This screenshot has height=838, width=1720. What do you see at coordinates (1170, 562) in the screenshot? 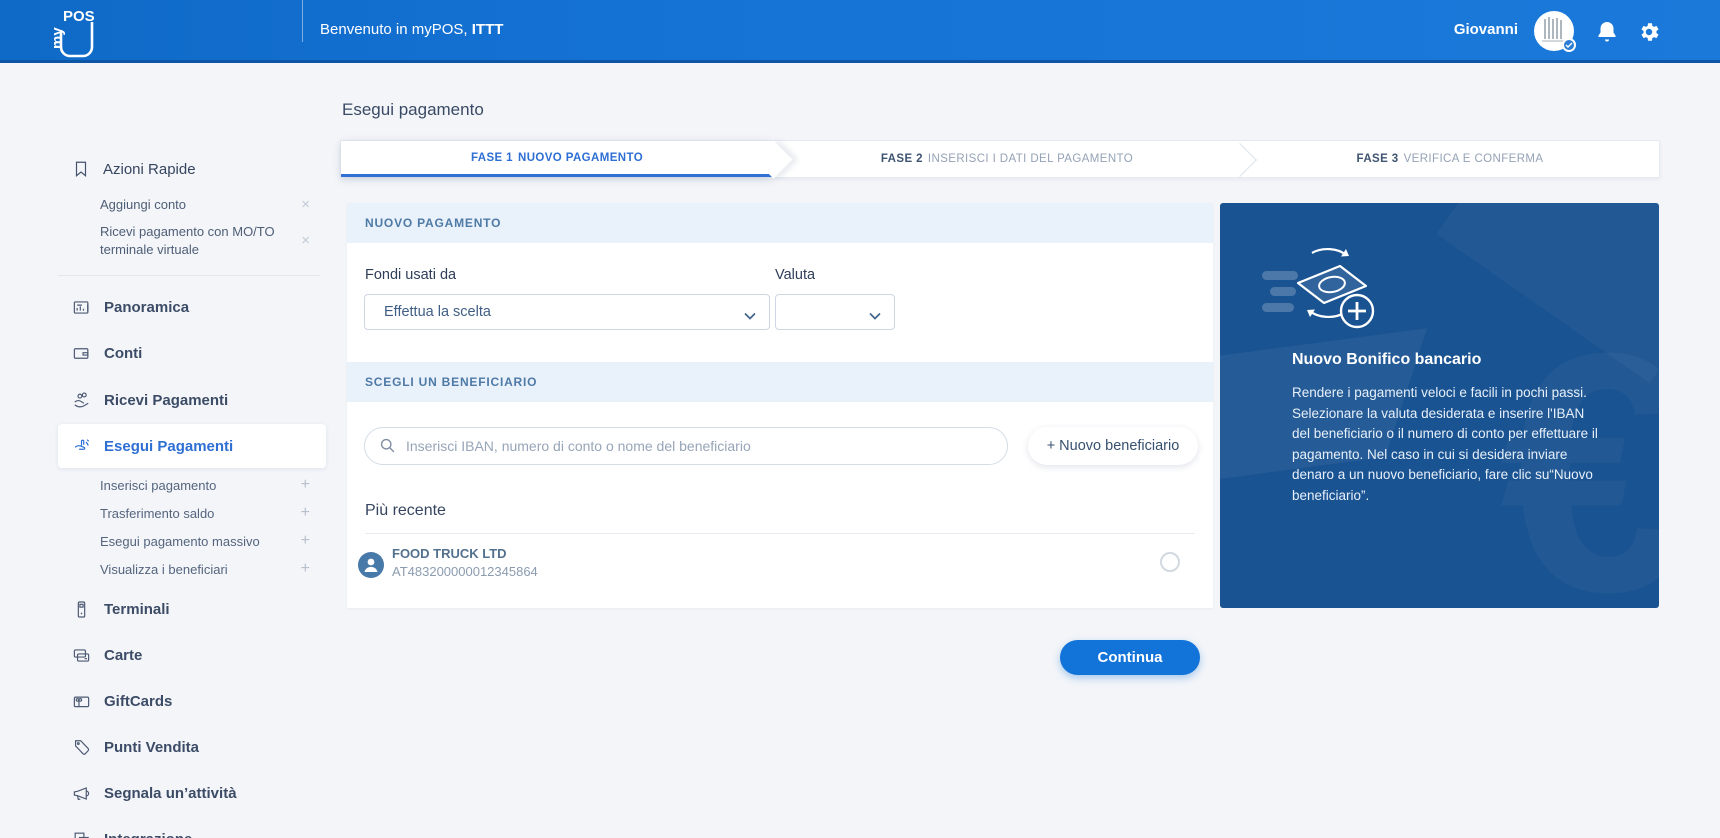
I see `beneficiary-radio` at bounding box center [1170, 562].